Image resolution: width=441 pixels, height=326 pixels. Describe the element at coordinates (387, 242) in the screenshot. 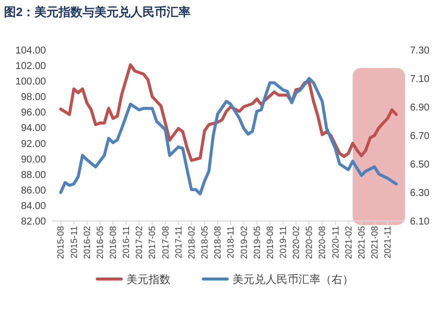

I see `x-tick-label: 2021-11` at that location.